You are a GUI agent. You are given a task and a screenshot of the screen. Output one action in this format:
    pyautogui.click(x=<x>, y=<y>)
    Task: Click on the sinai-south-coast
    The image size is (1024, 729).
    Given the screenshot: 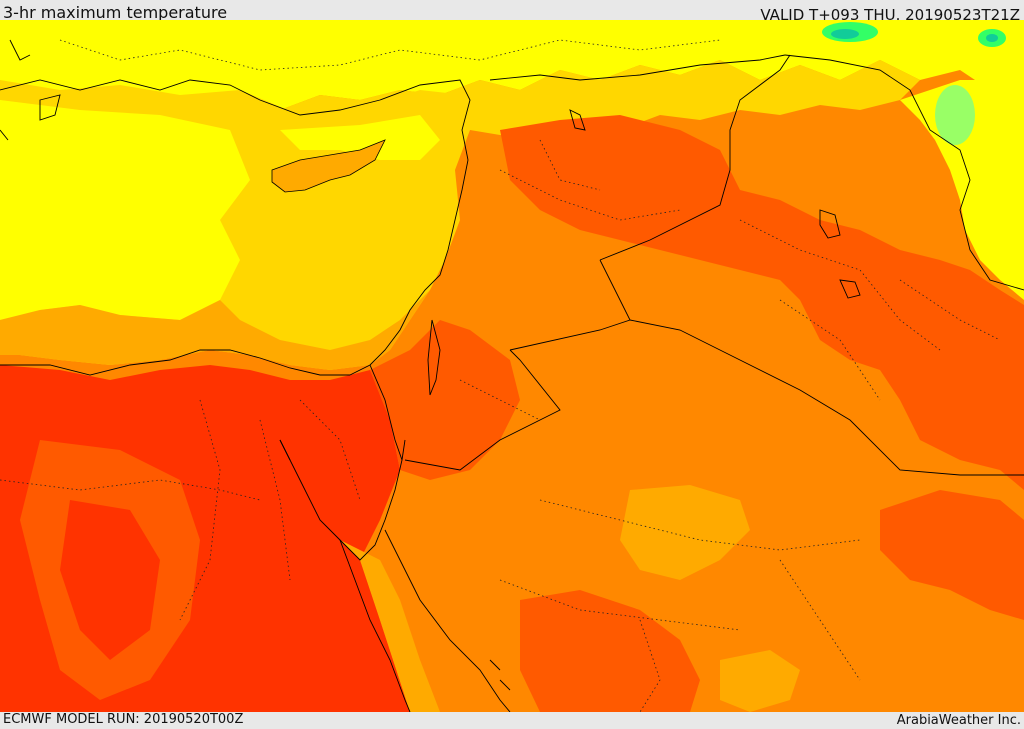 What is the action you would take?
    pyautogui.click(x=285, y=450)
    